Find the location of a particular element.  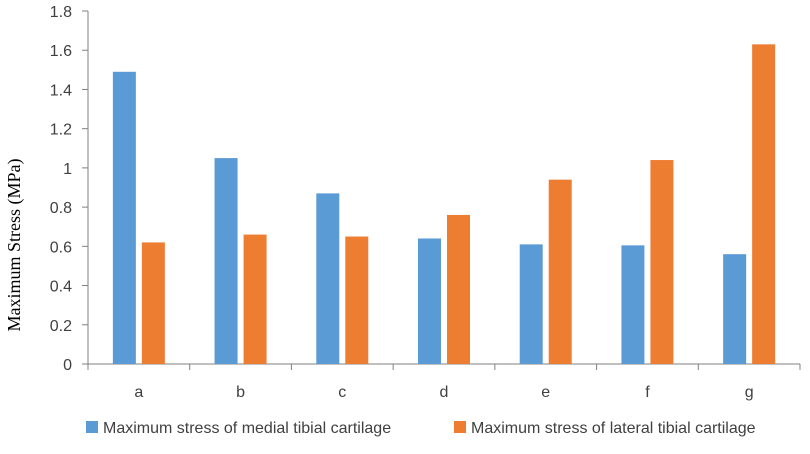

y-tick-label: 0 is located at coordinates (67, 365).